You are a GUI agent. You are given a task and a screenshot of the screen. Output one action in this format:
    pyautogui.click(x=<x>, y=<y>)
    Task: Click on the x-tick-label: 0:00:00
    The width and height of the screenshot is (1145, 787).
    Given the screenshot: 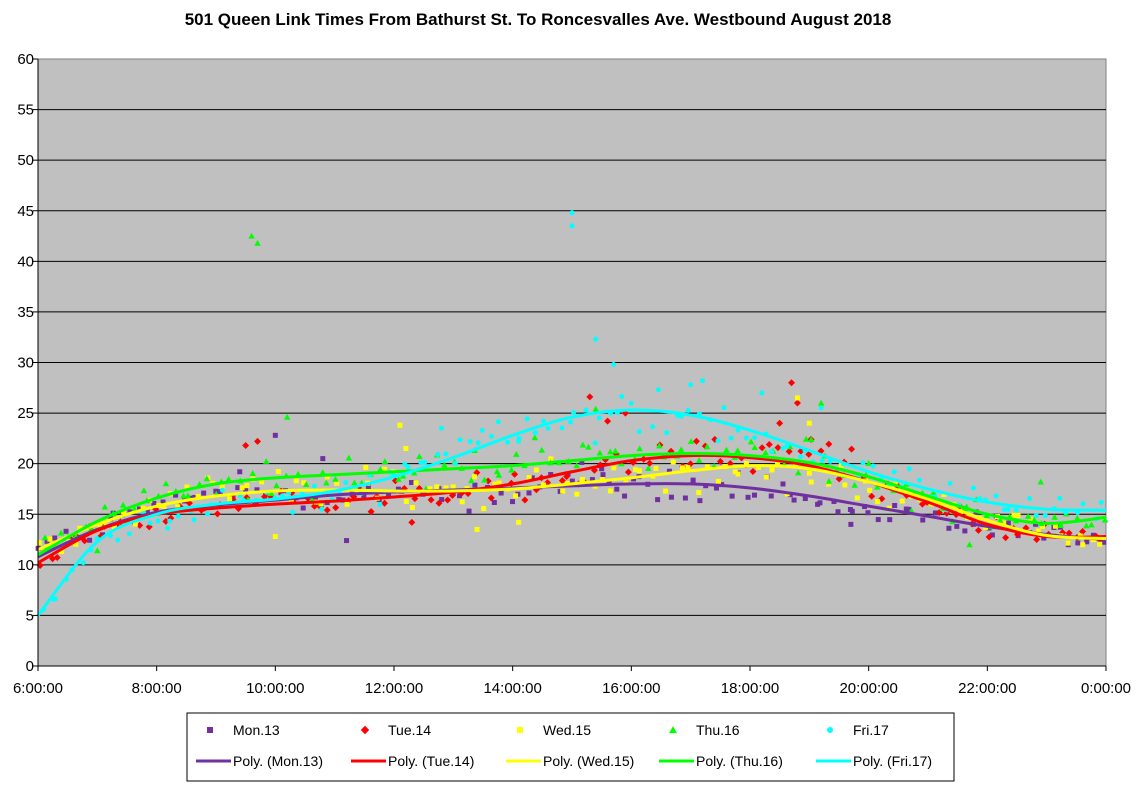 What is the action you would take?
    pyautogui.click(x=1106, y=688)
    